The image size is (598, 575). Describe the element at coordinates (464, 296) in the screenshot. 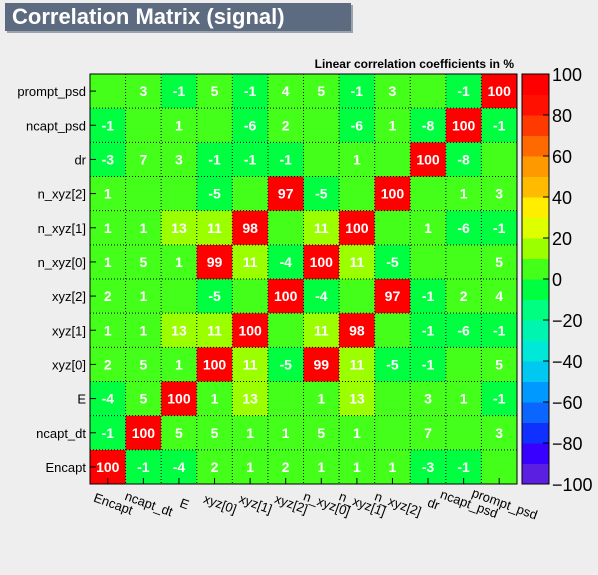

I see `cell-value-label: 2` at that location.